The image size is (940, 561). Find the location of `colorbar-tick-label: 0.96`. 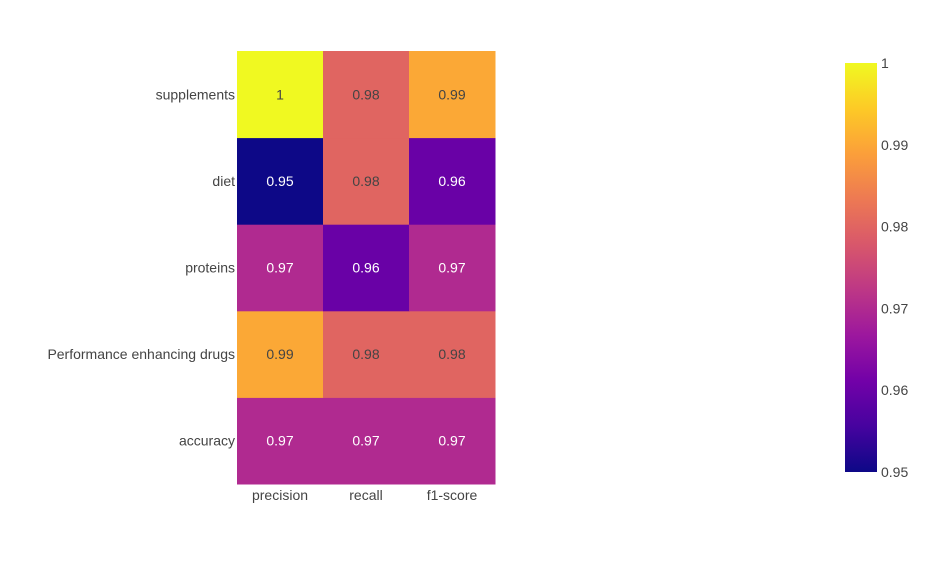

colorbar-tick-label: 0.96 is located at coordinates (894, 390).